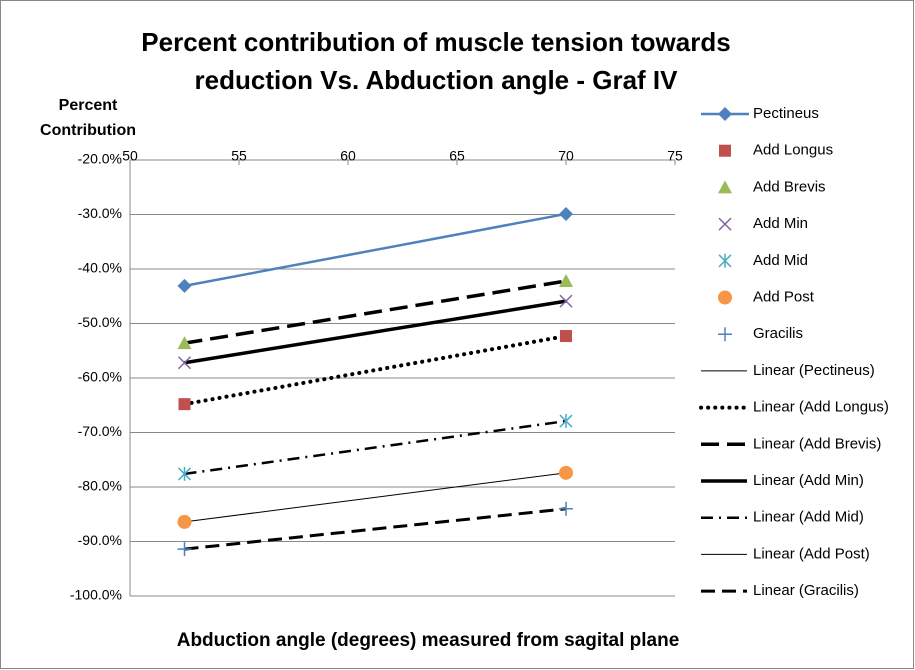  Describe the element at coordinates (780, 260) in the screenshot. I see `legend-label: Add Mid` at that location.